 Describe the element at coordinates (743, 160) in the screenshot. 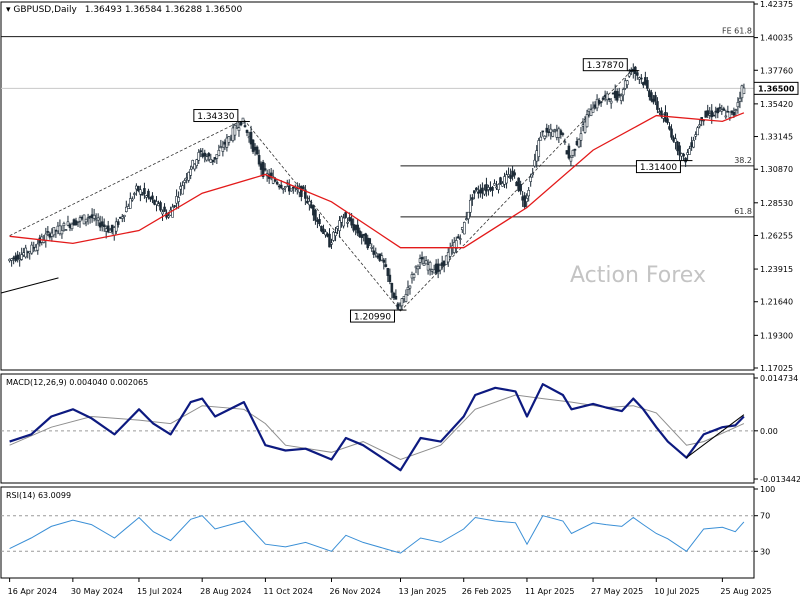

I see `level-label: 38.2` at that location.